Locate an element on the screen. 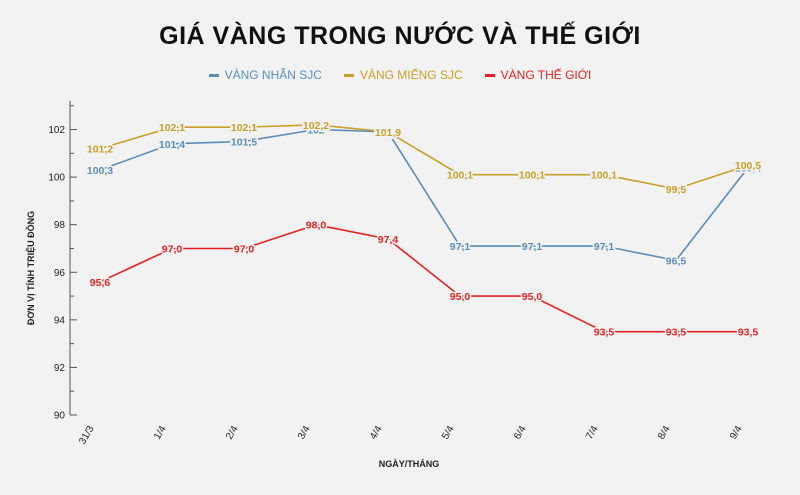  x-tick-label: 7/4 is located at coordinates (592, 433).